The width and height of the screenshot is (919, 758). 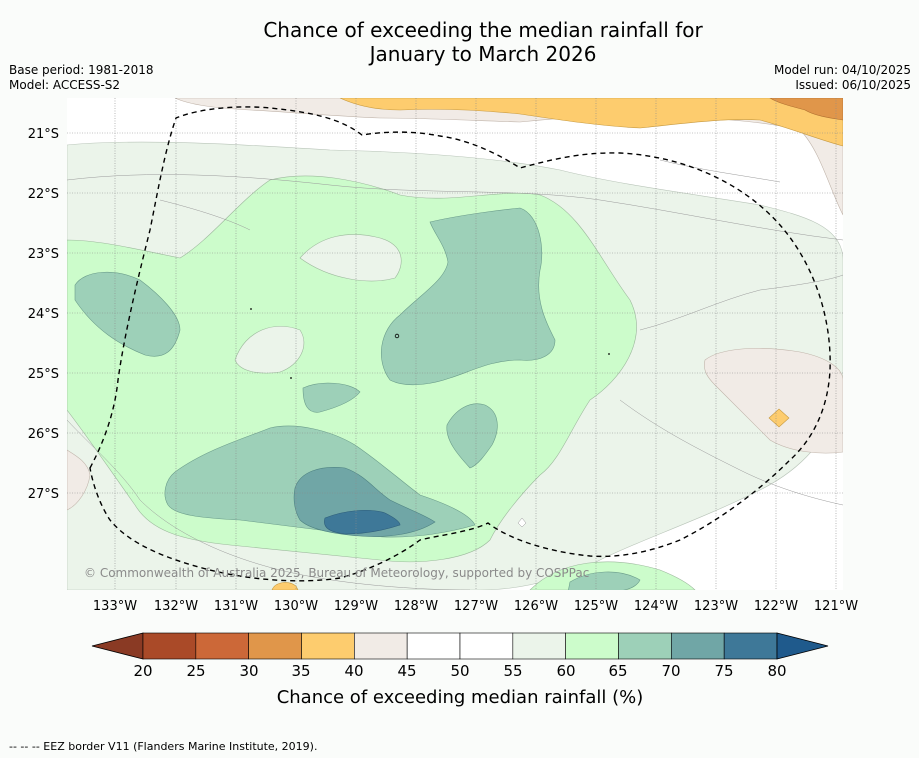 I want to click on colorbar-tick-50: 50, so click(x=459, y=671).